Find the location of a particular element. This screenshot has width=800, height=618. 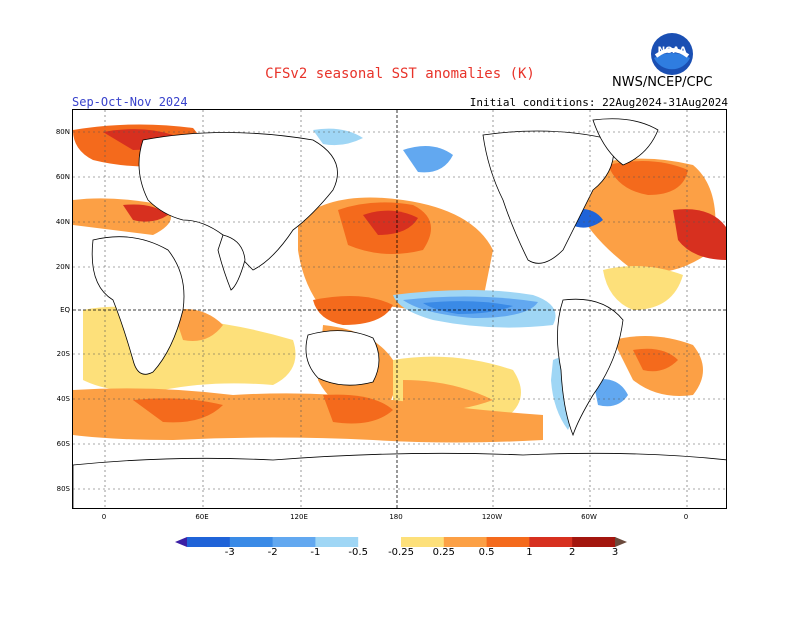

greenland-landmass is located at coordinates (625, 142).